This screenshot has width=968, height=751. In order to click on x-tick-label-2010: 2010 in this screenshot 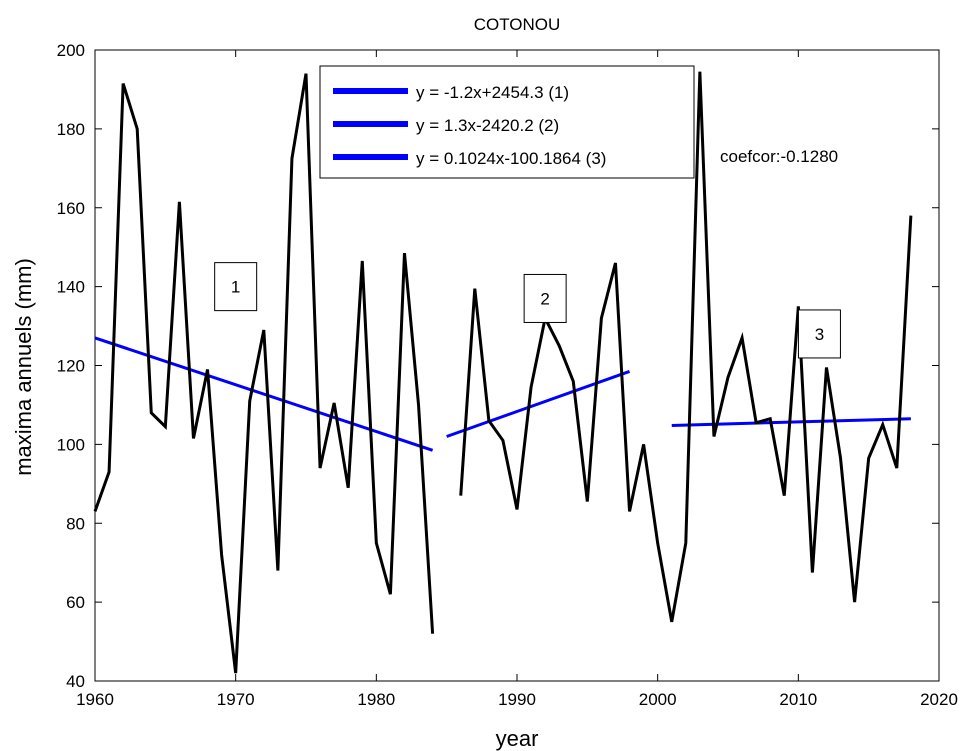, I will do `click(798, 699)`.